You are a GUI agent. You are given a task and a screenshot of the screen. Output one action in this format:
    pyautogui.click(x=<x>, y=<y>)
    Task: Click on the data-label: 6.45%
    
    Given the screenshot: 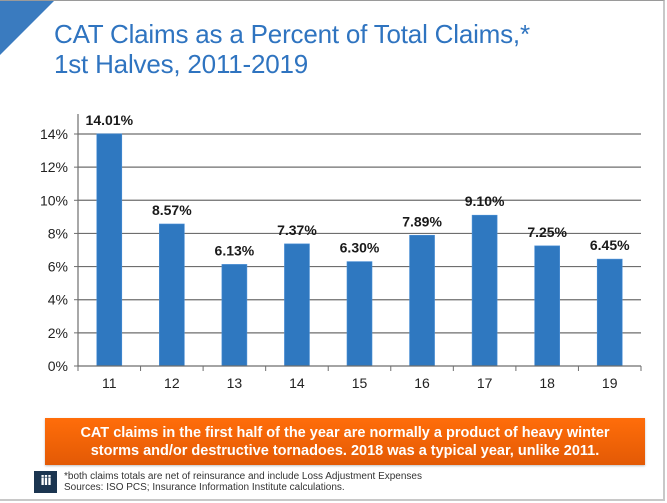 What is the action you would take?
    pyautogui.click(x=610, y=245)
    